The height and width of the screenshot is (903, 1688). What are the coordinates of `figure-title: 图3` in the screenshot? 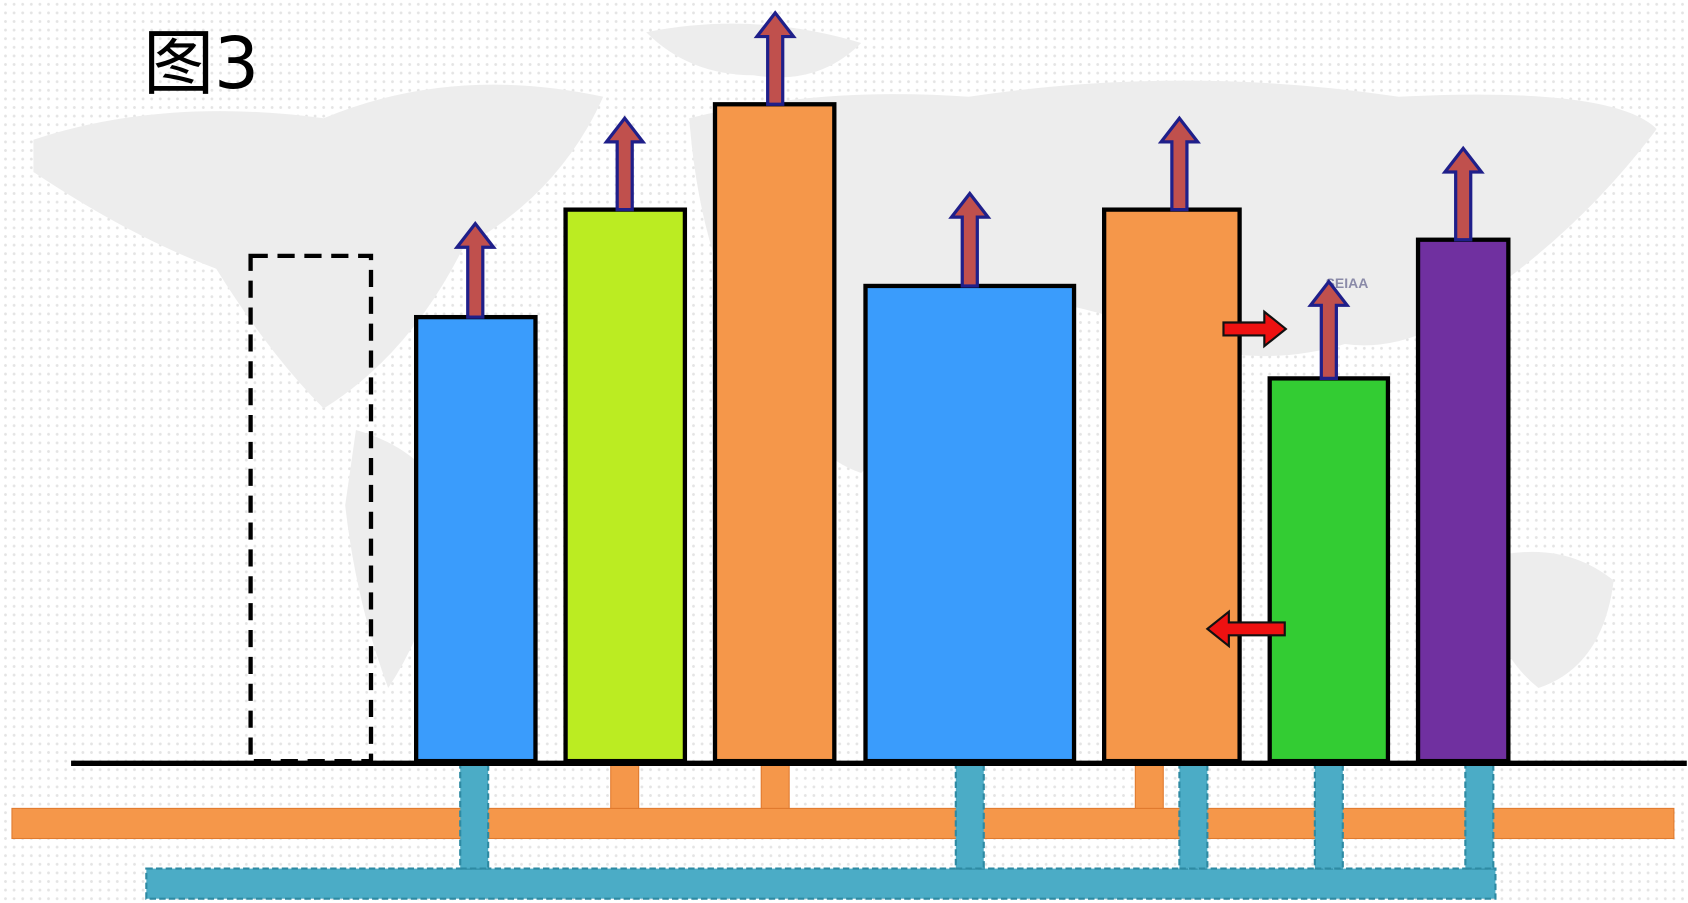 It's located at (201, 63).